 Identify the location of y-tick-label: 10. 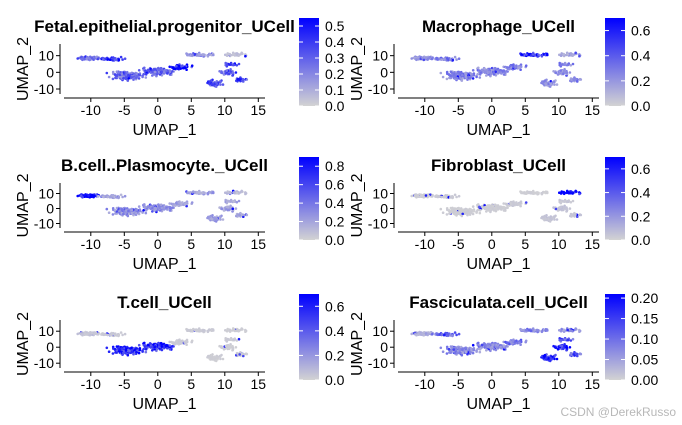
(380, 331).